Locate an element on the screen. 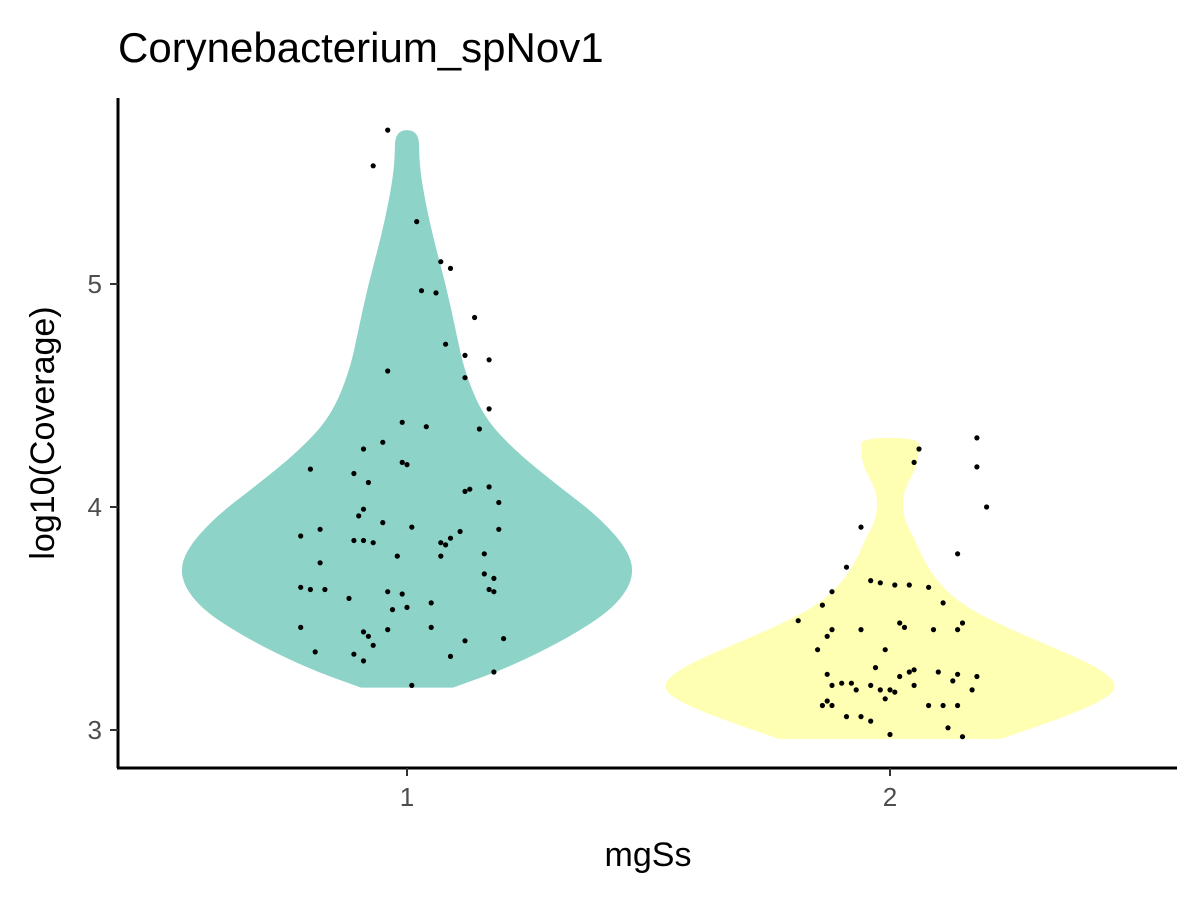  y-tick-label-5: 5 is located at coordinates (95, 284).